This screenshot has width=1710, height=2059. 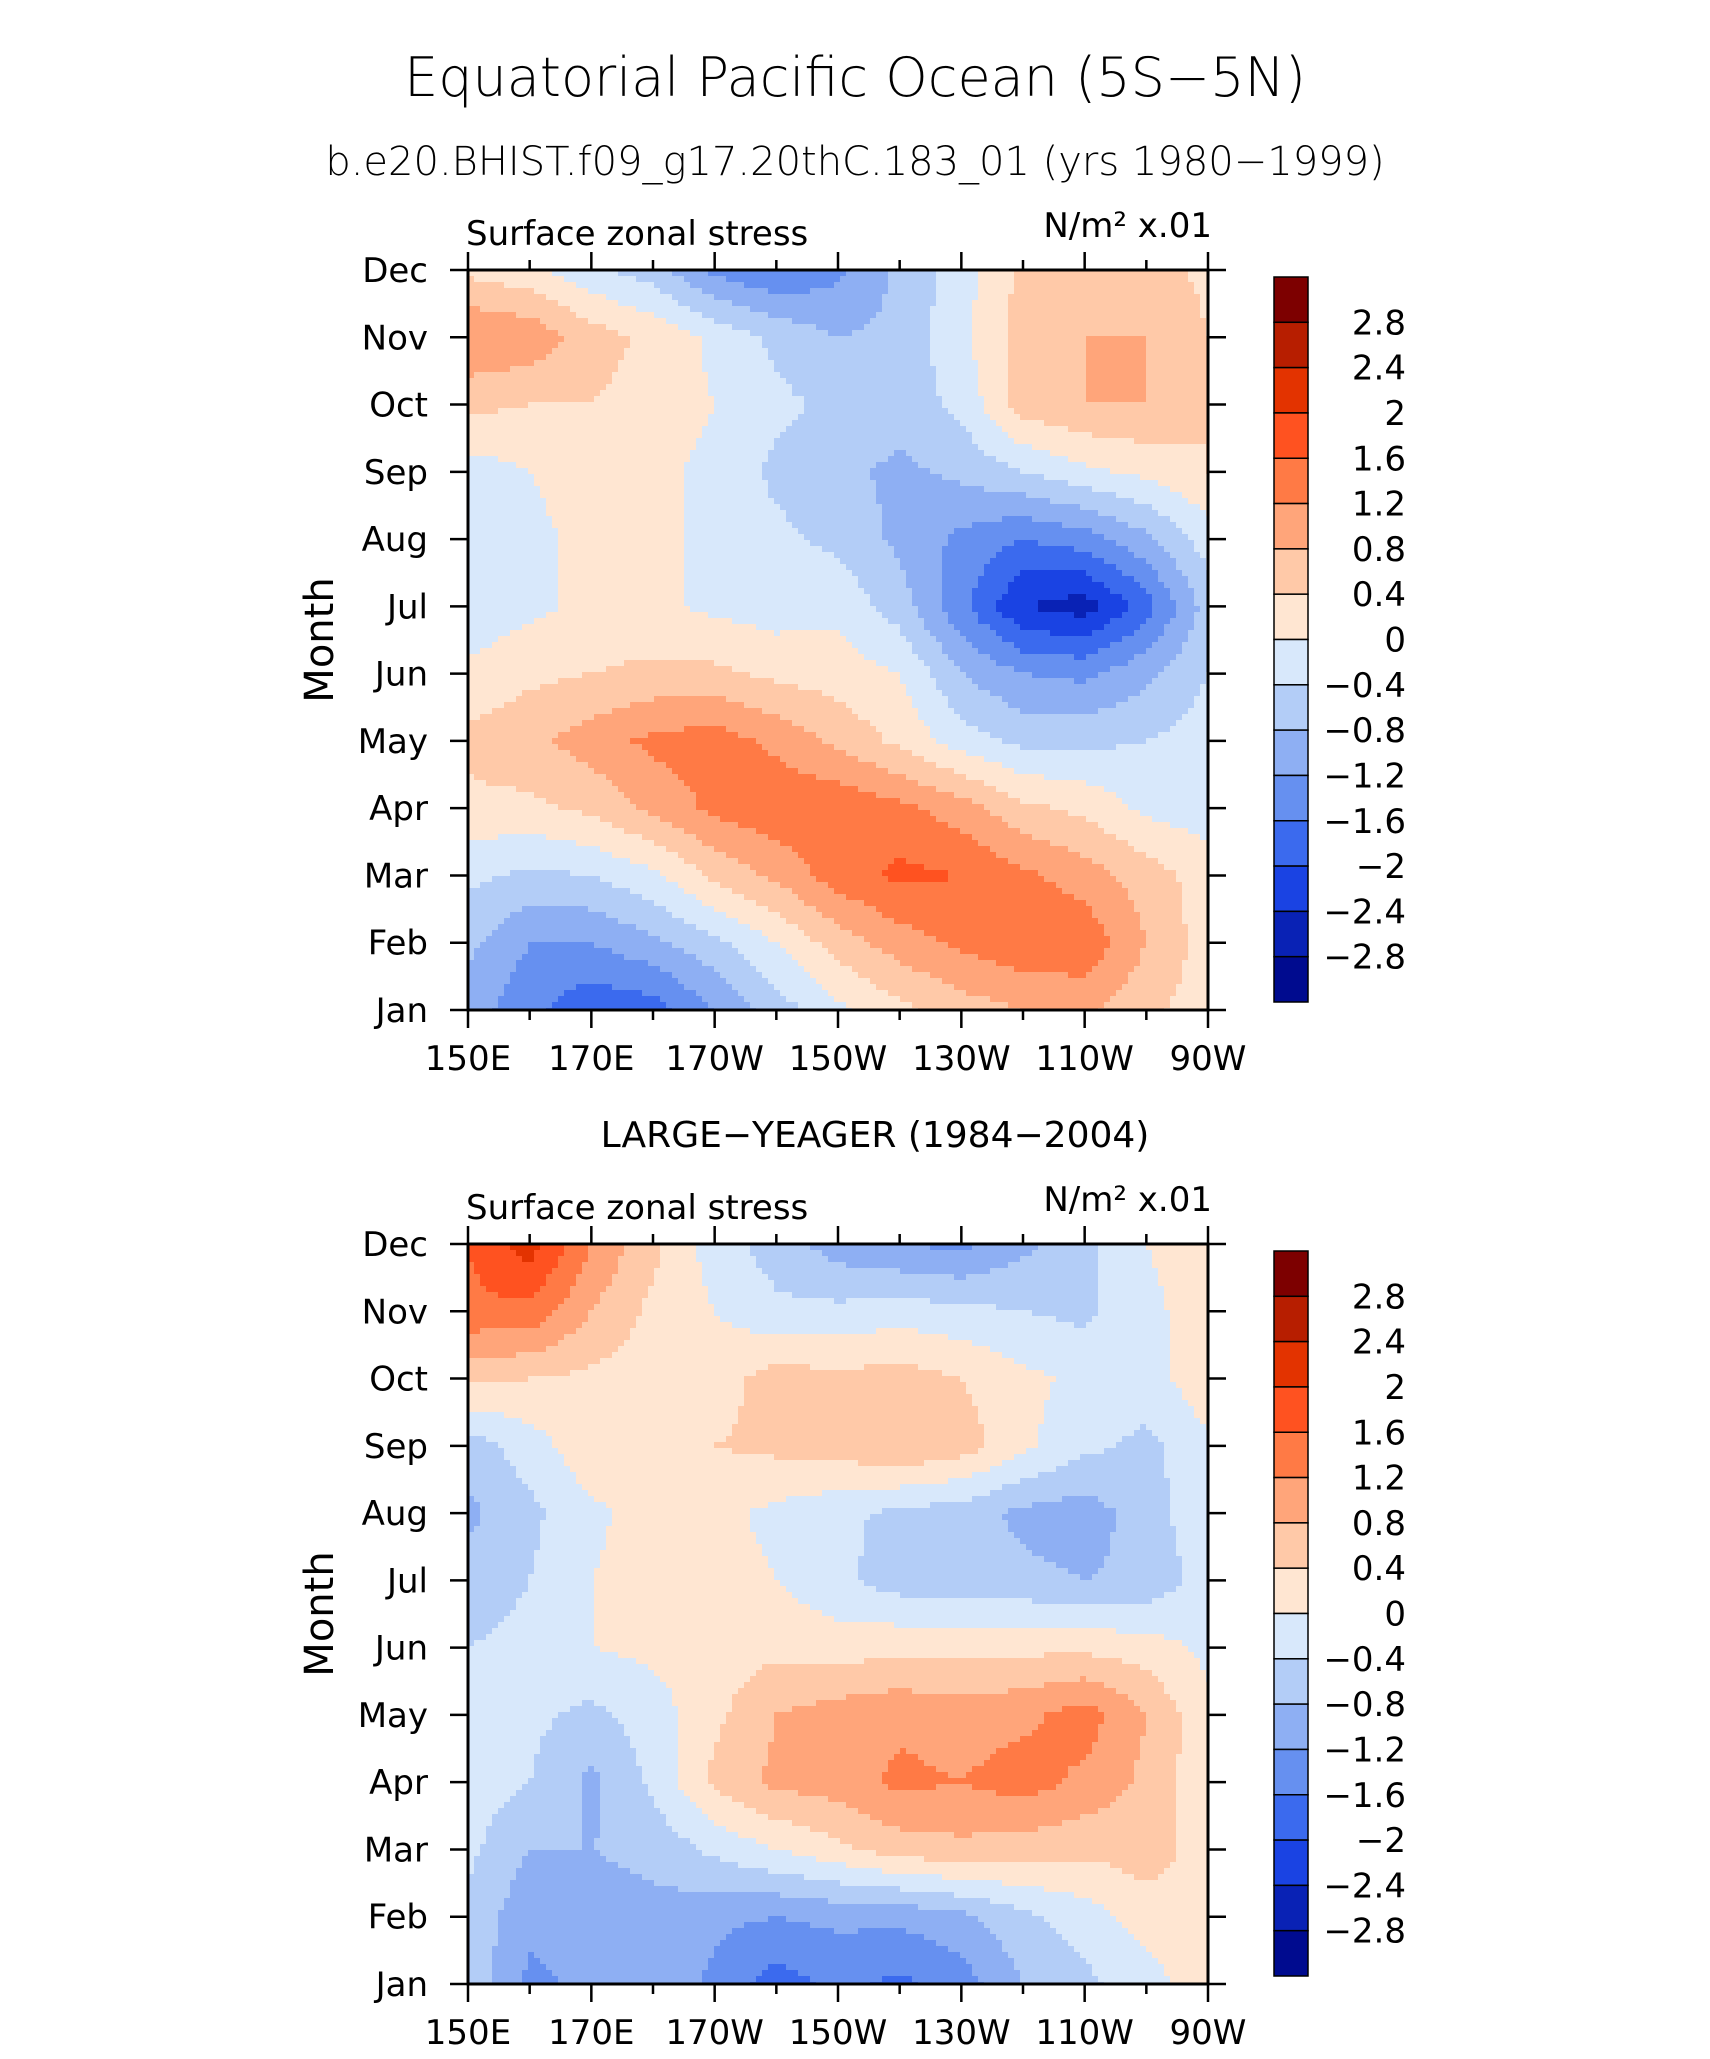 I want to click on colorbar-label: 0.8, so click(x=1379, y=1524).